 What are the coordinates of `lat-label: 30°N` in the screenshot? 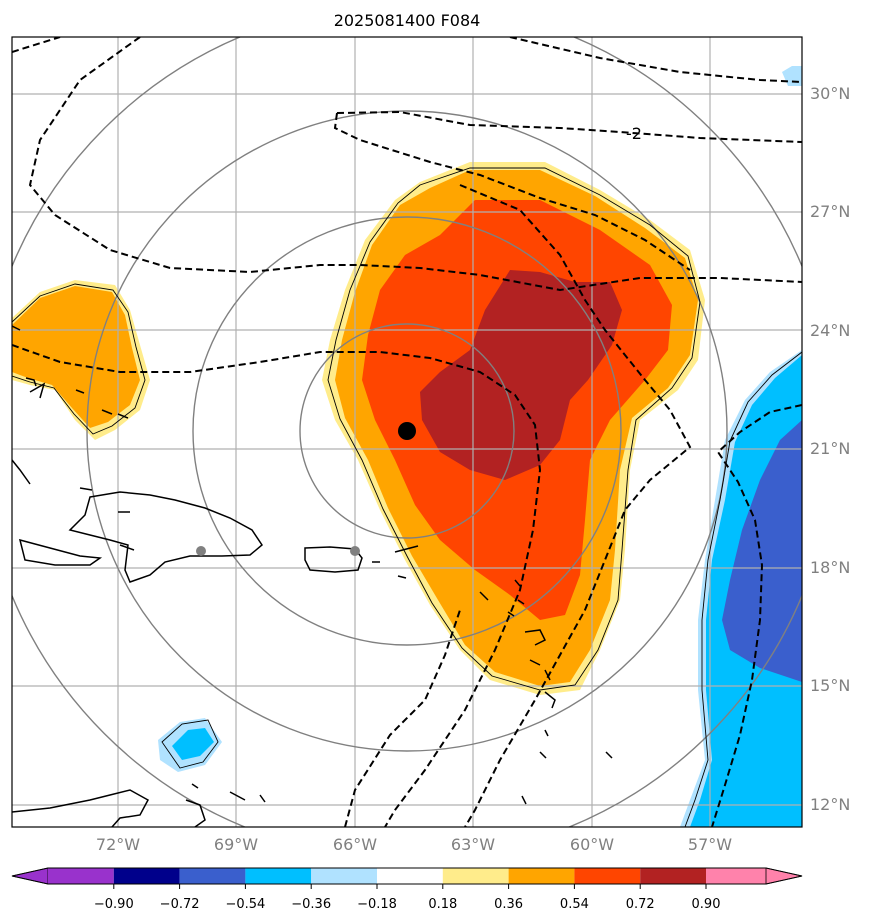 It's located at (830, 93).